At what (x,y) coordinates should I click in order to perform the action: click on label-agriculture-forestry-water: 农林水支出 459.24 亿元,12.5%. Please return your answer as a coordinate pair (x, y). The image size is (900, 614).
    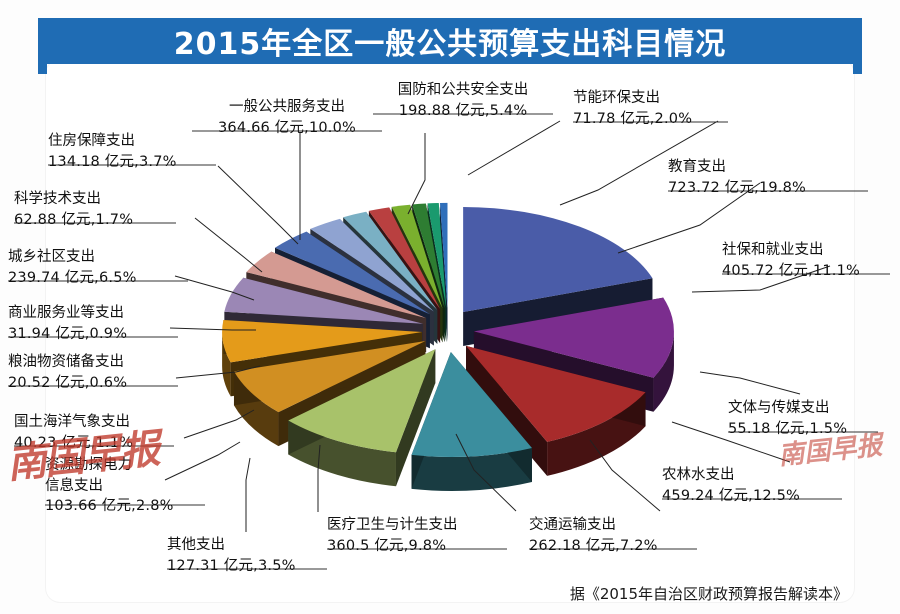
    Looking at the image, I should click on (731, 485).